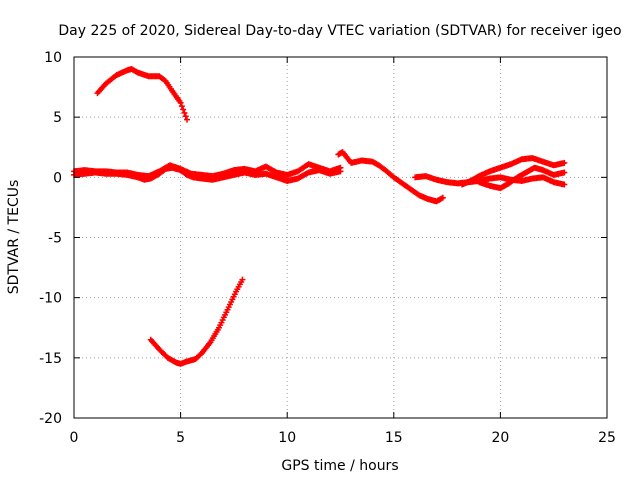  Describe the element at coordinates (142, 94) in the screenshot. I see `series-arc-upper` at that location.